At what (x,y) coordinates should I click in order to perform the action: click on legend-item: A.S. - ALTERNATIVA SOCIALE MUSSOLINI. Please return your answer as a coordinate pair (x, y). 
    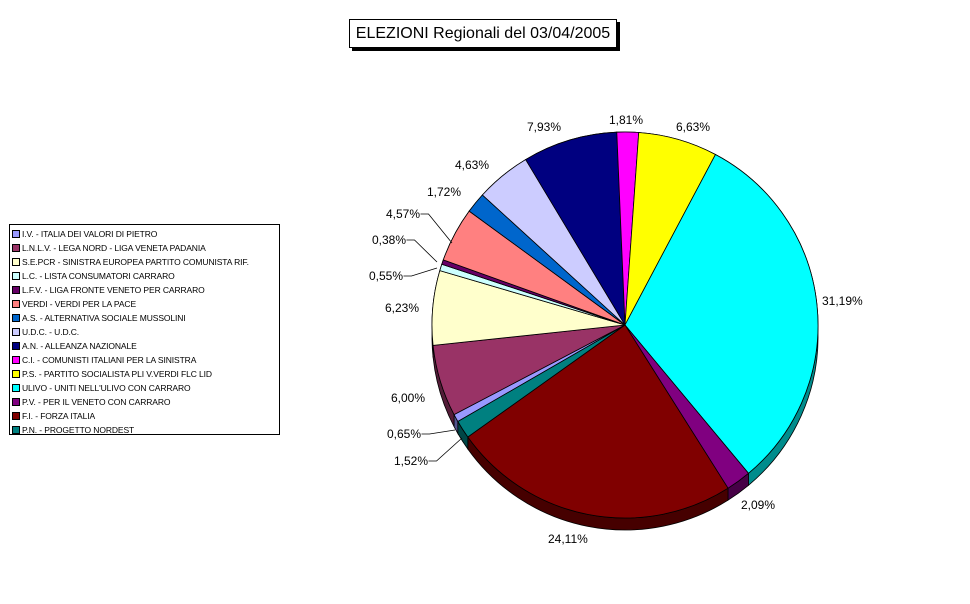
    Looking at the image, I should click on (144, 318).